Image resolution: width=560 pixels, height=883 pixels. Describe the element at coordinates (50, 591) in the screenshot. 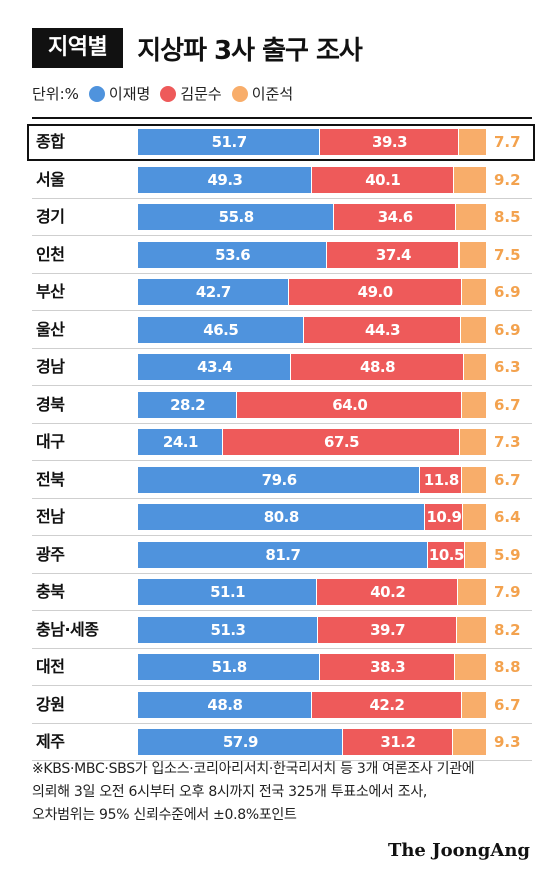

I see `region-label: 충북` at that location.